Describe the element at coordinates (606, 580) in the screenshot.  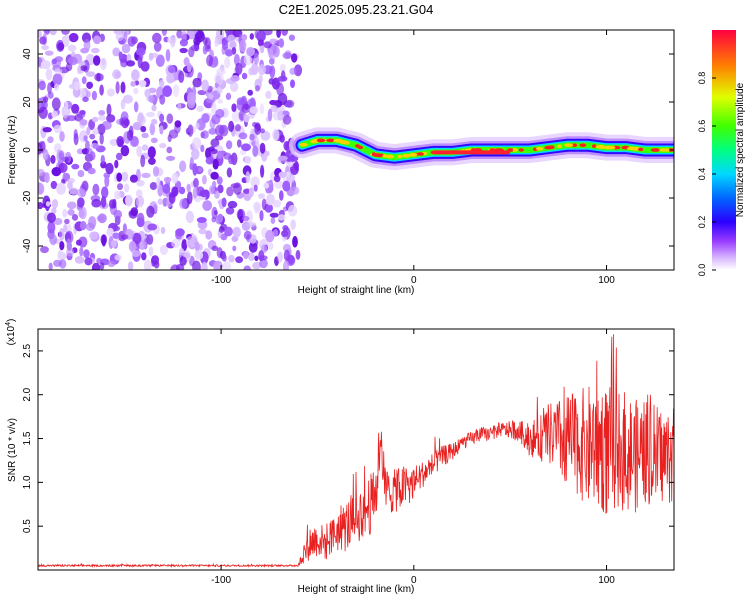
I see `snr-xtick-label: 100` at that location.